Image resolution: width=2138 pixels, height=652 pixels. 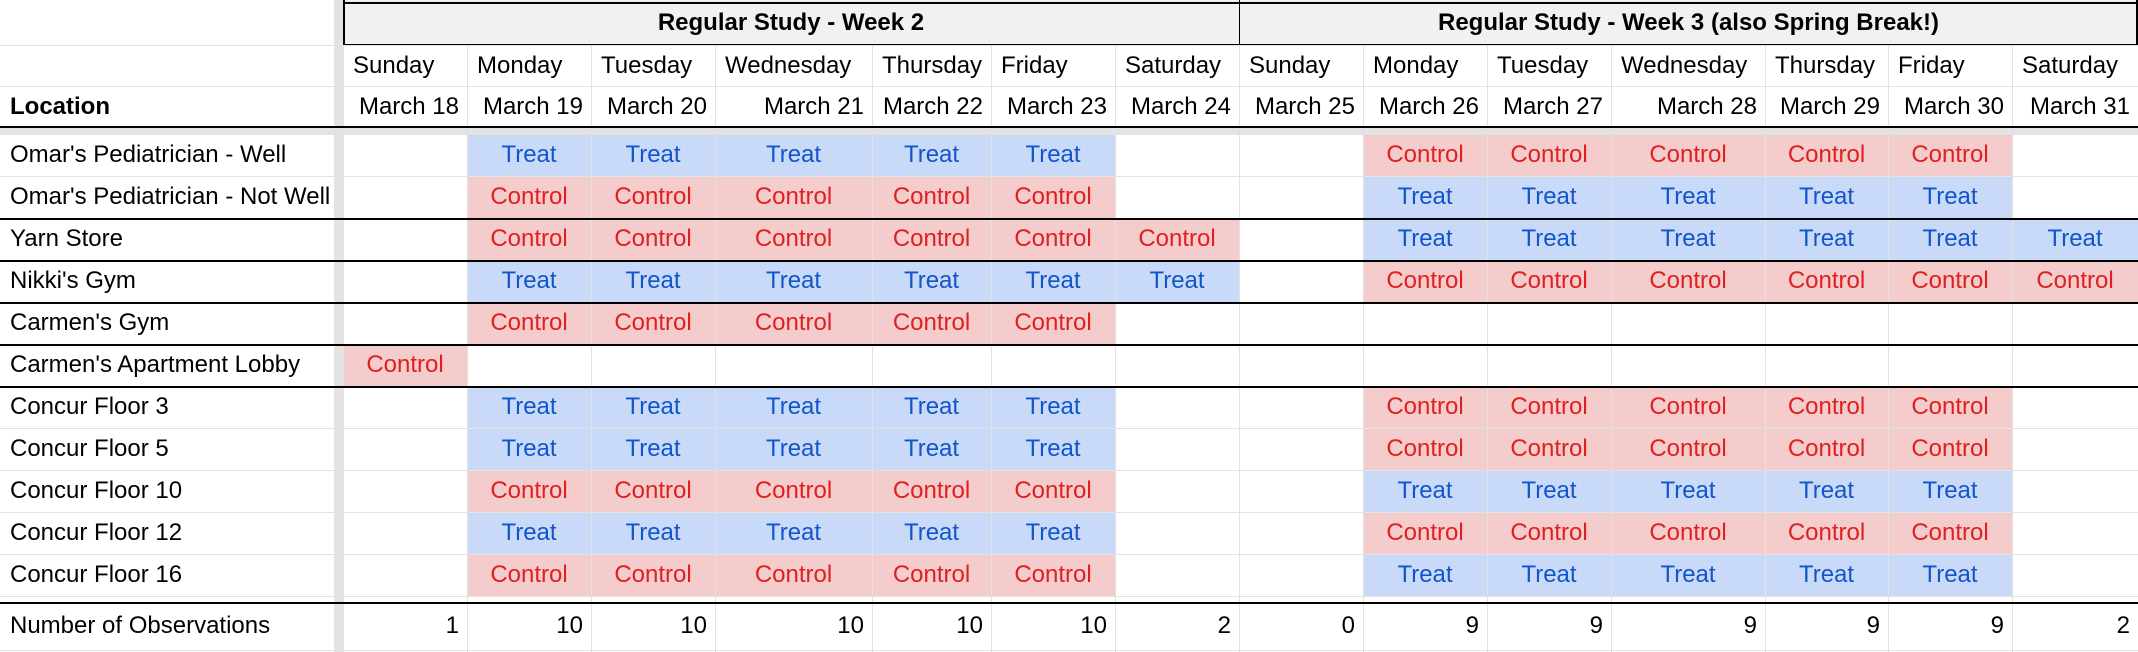 What do you see at coordinates (66, 238) in the screenshot?
I see `location-row-label: Yarn Store` at bounding box center [66, 238].